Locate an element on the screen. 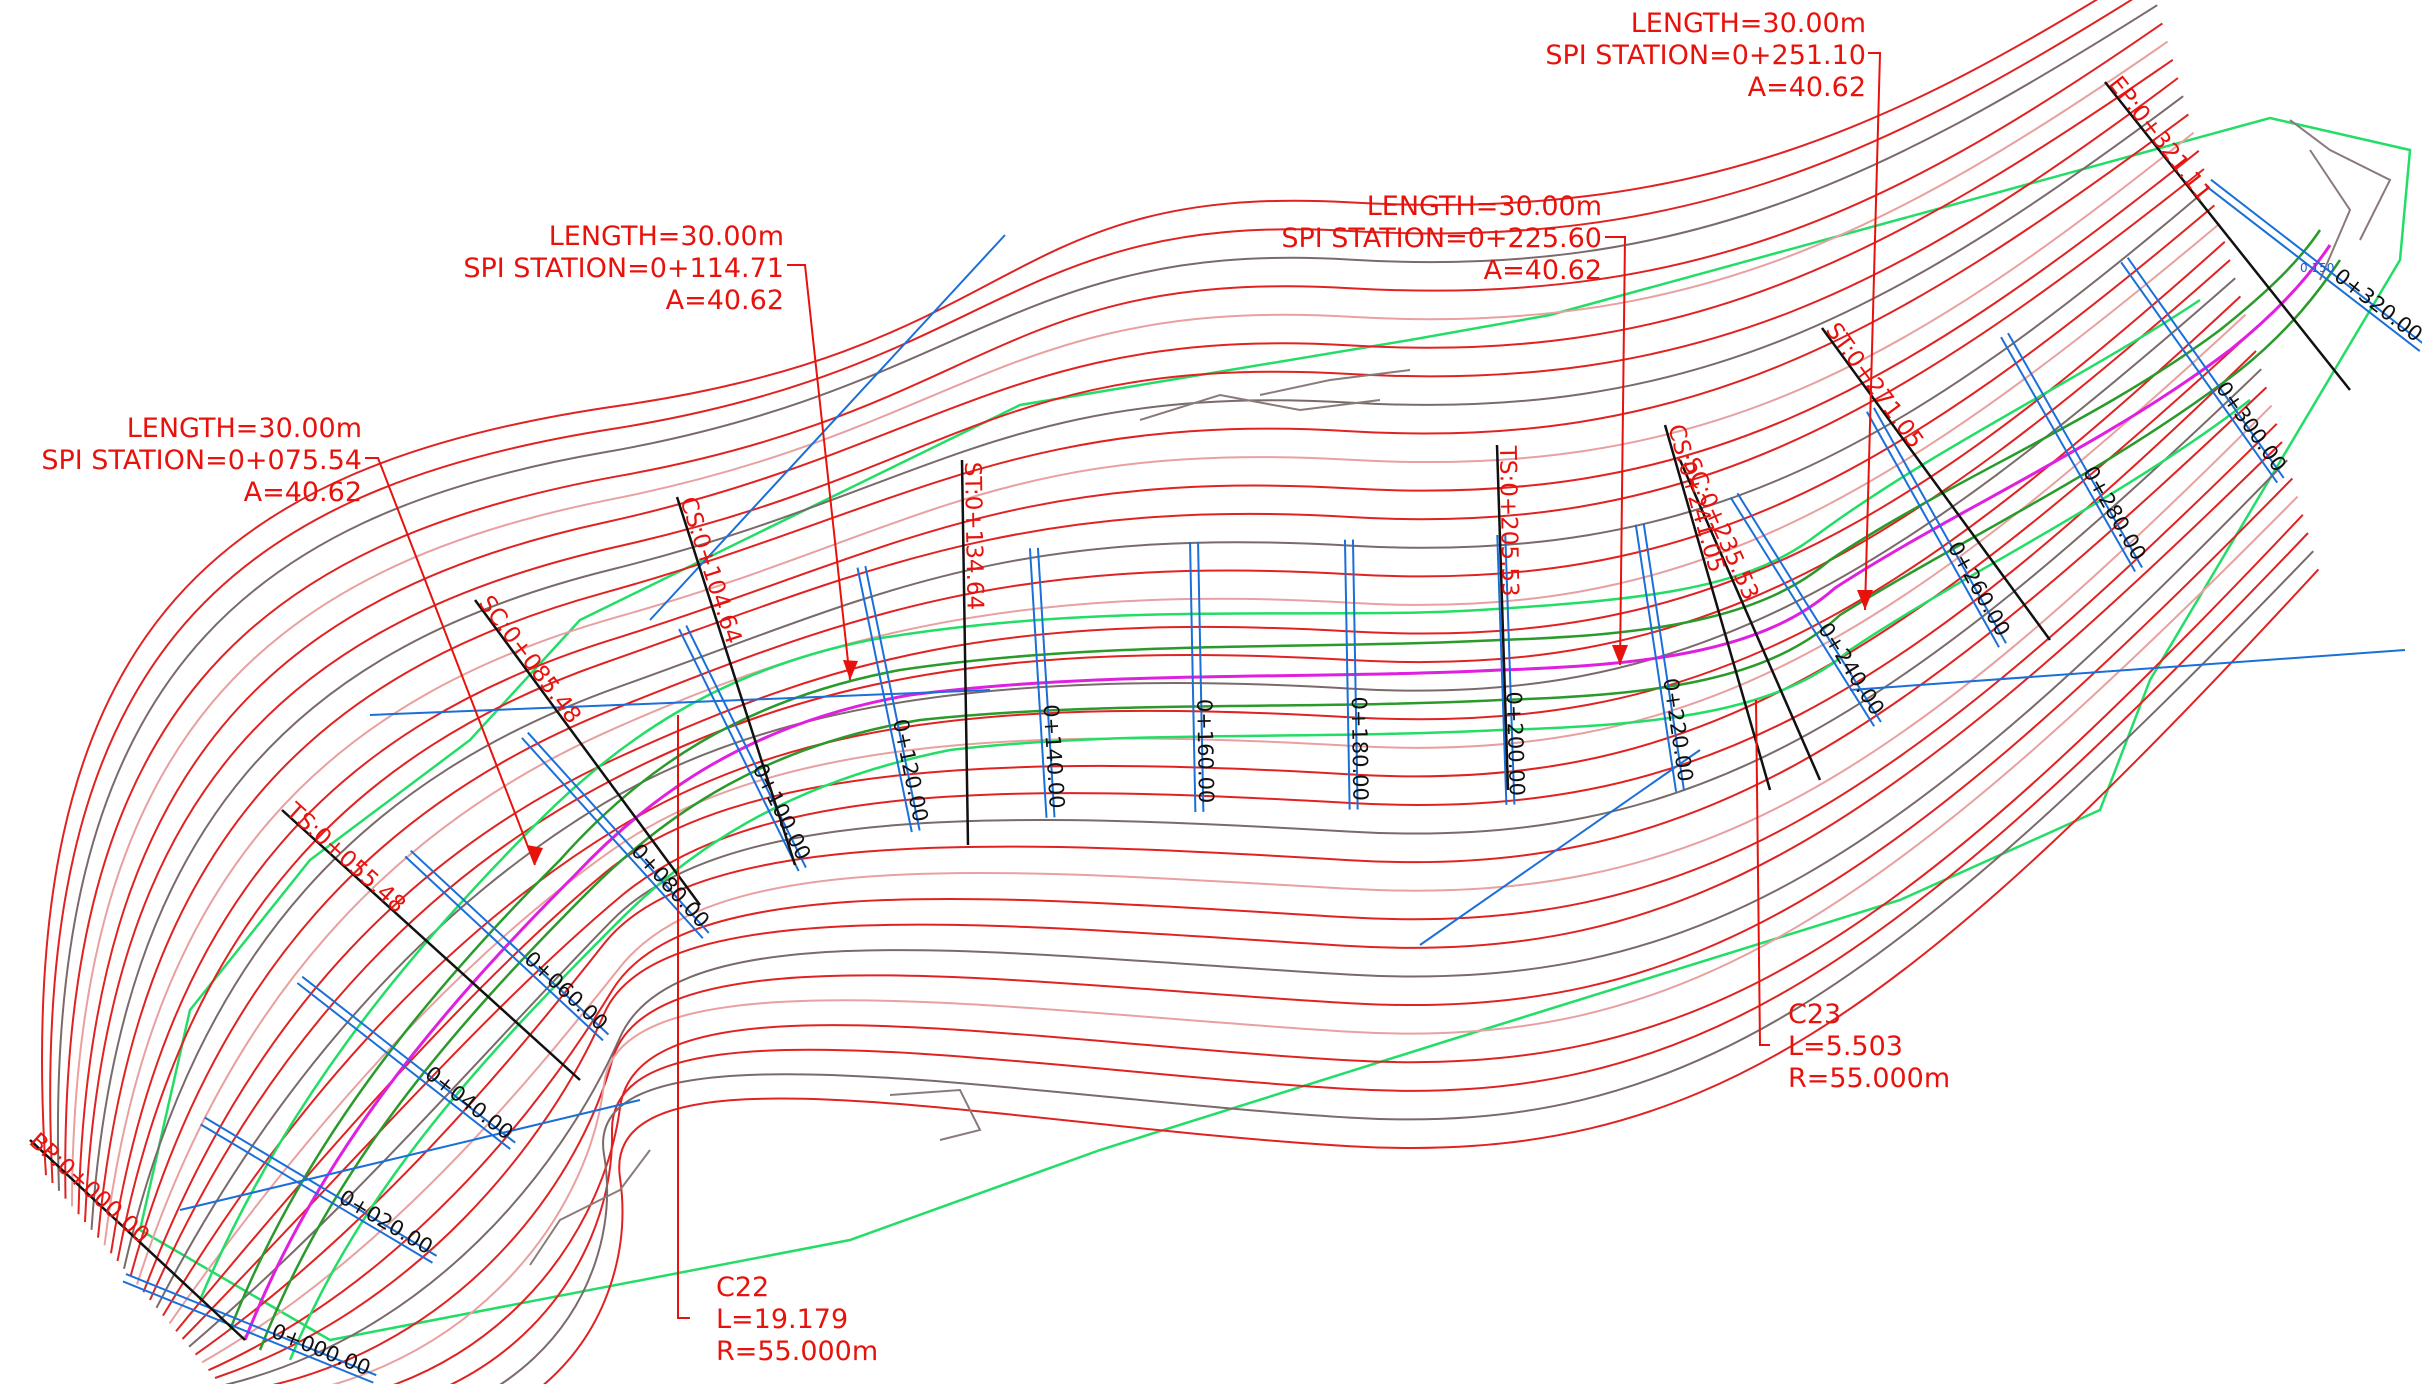 This screenshot has height=1384, width=2422. curve-label-c23: C23 L=5.503 R=55.000m is located at coordinates (1869, 1046).